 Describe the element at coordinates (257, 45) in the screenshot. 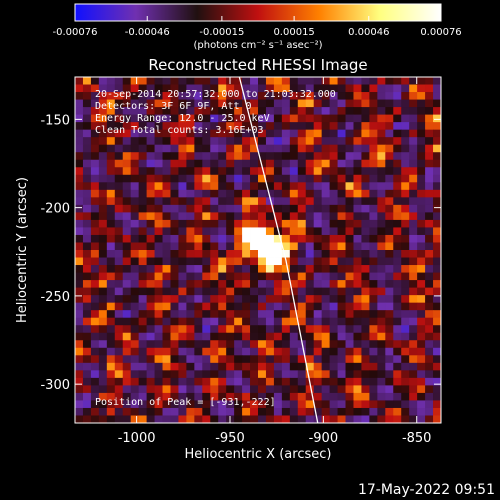

I see `colorbar-label: (photons cm⁻² s⁻¹ asec⁻²)` at that location.